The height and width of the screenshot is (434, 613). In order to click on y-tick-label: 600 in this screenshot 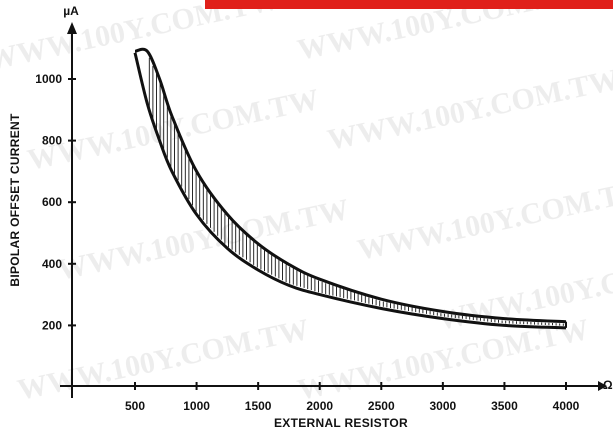, I will do `click(52, 202)`.